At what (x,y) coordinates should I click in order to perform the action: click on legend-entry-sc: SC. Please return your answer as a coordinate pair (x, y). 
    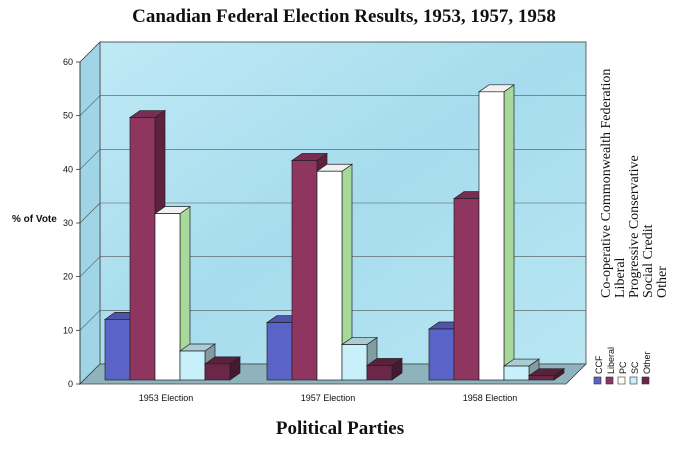
    Looking at the image, I should click on (635, 367).